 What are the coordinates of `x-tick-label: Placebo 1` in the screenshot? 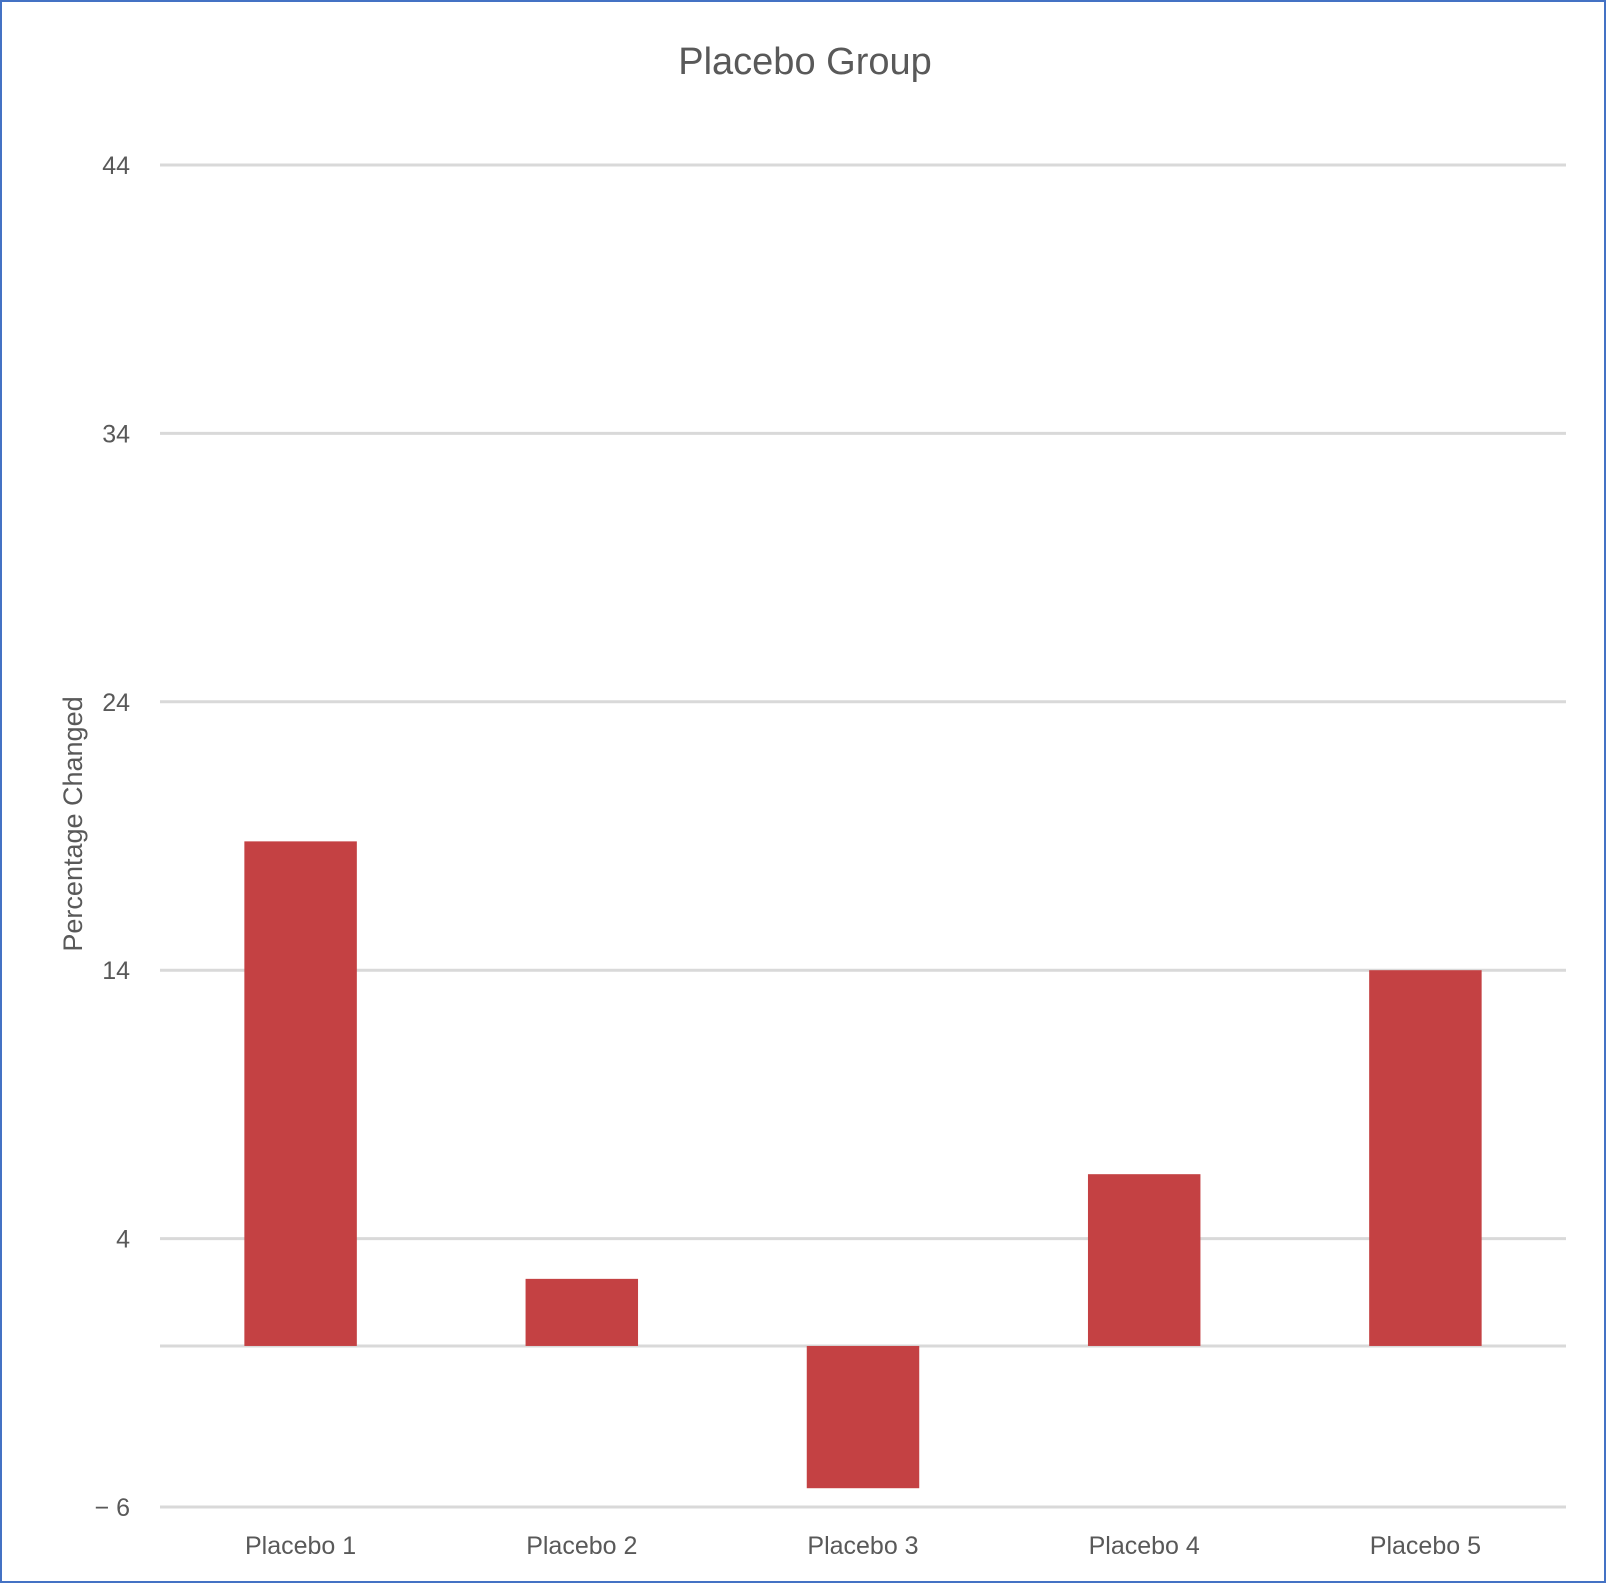 It's located at (300, 1546).